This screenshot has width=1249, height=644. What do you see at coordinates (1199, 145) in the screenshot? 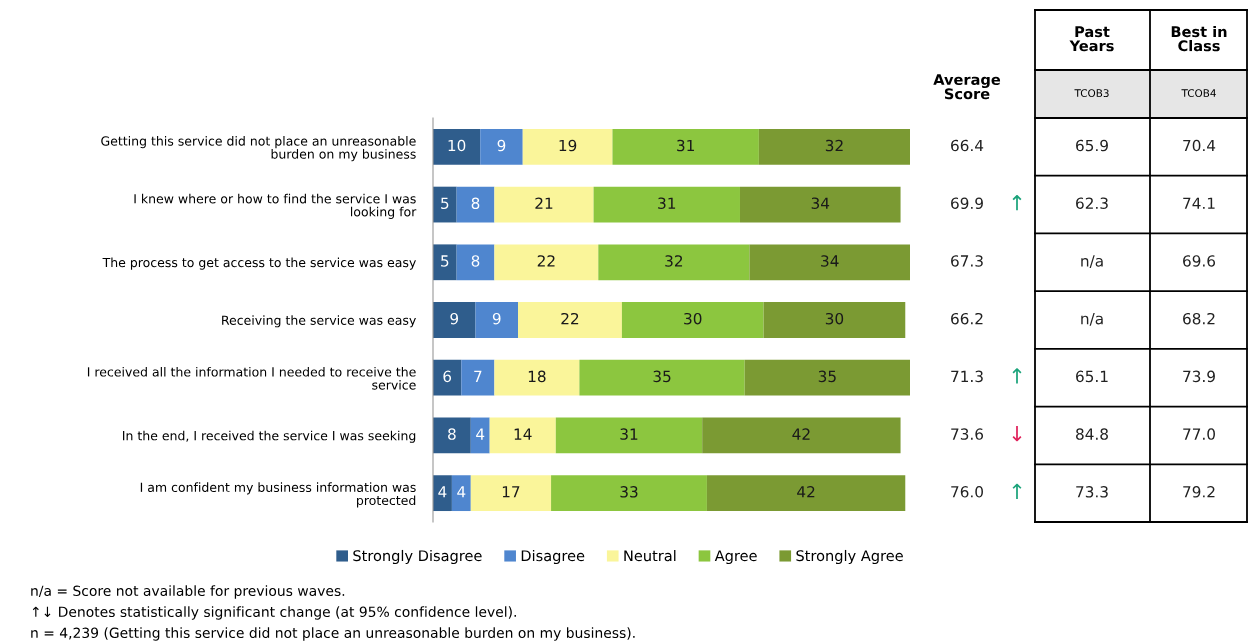
I see `text: 70.4` at bounding box center [1199, 145].